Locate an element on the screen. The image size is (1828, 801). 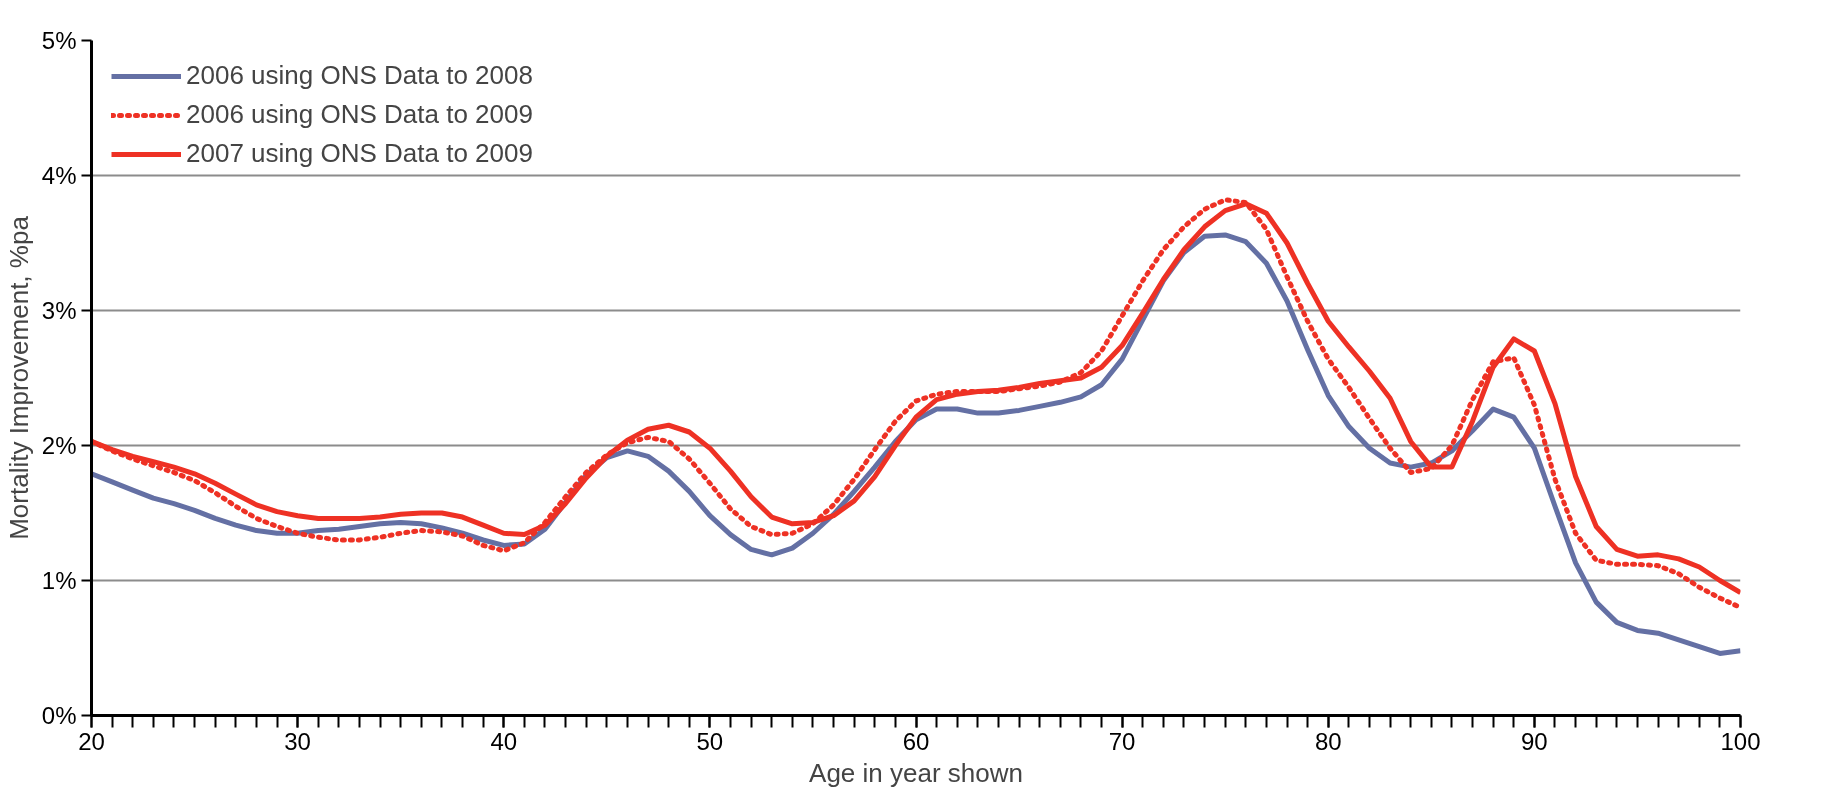
x-tick-label: 60 is located at coordinates (916, 741).